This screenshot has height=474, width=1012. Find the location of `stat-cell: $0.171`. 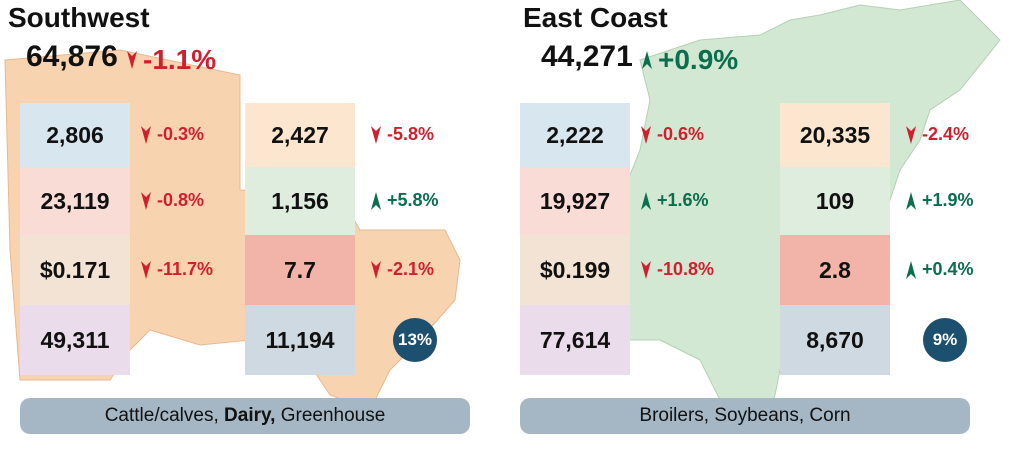

stat-cell: $0.171 is located at coordinates (75, 270).